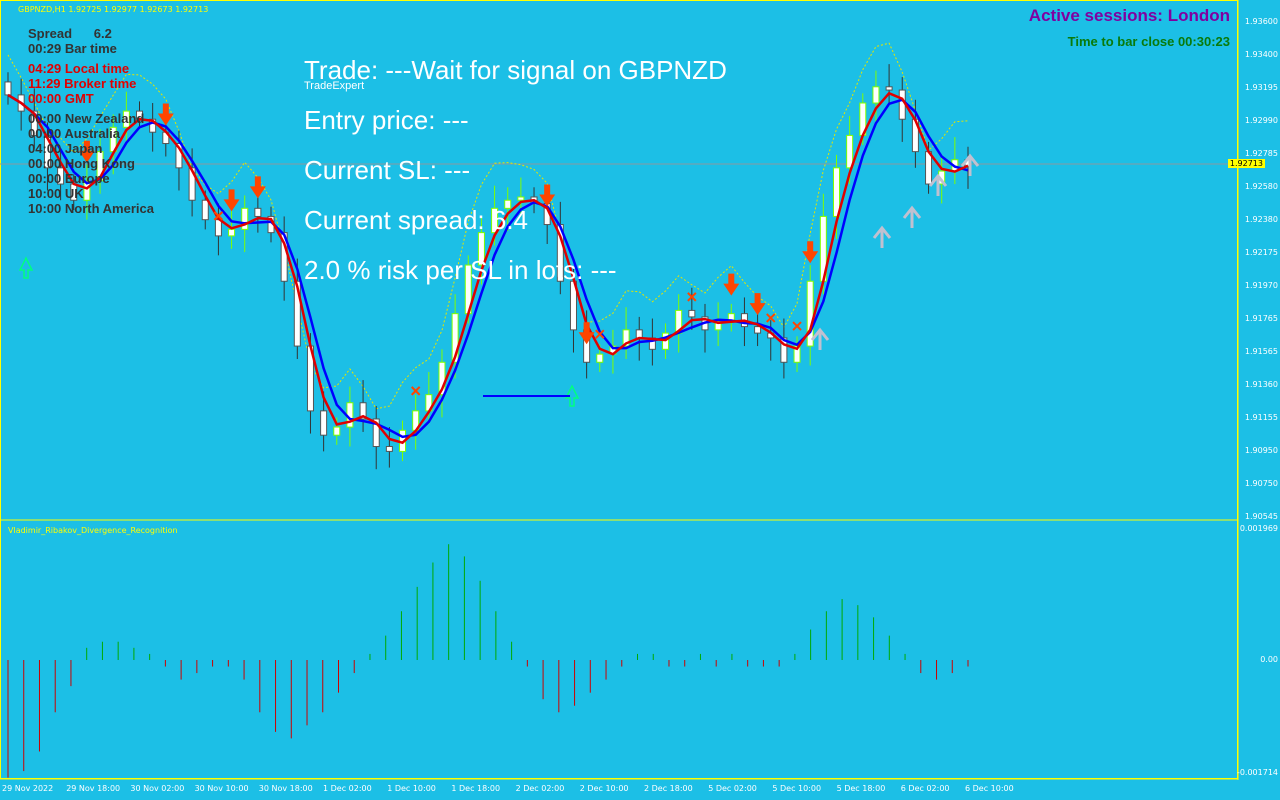 Image resolution: width=1280 pixels, height=800 pixels. What do you see at coordinates (515, 70) in the screenshot?
I see `trade-status: Trade: ---Wait for signal on GBPNZD` at bounding box center [515, 70].